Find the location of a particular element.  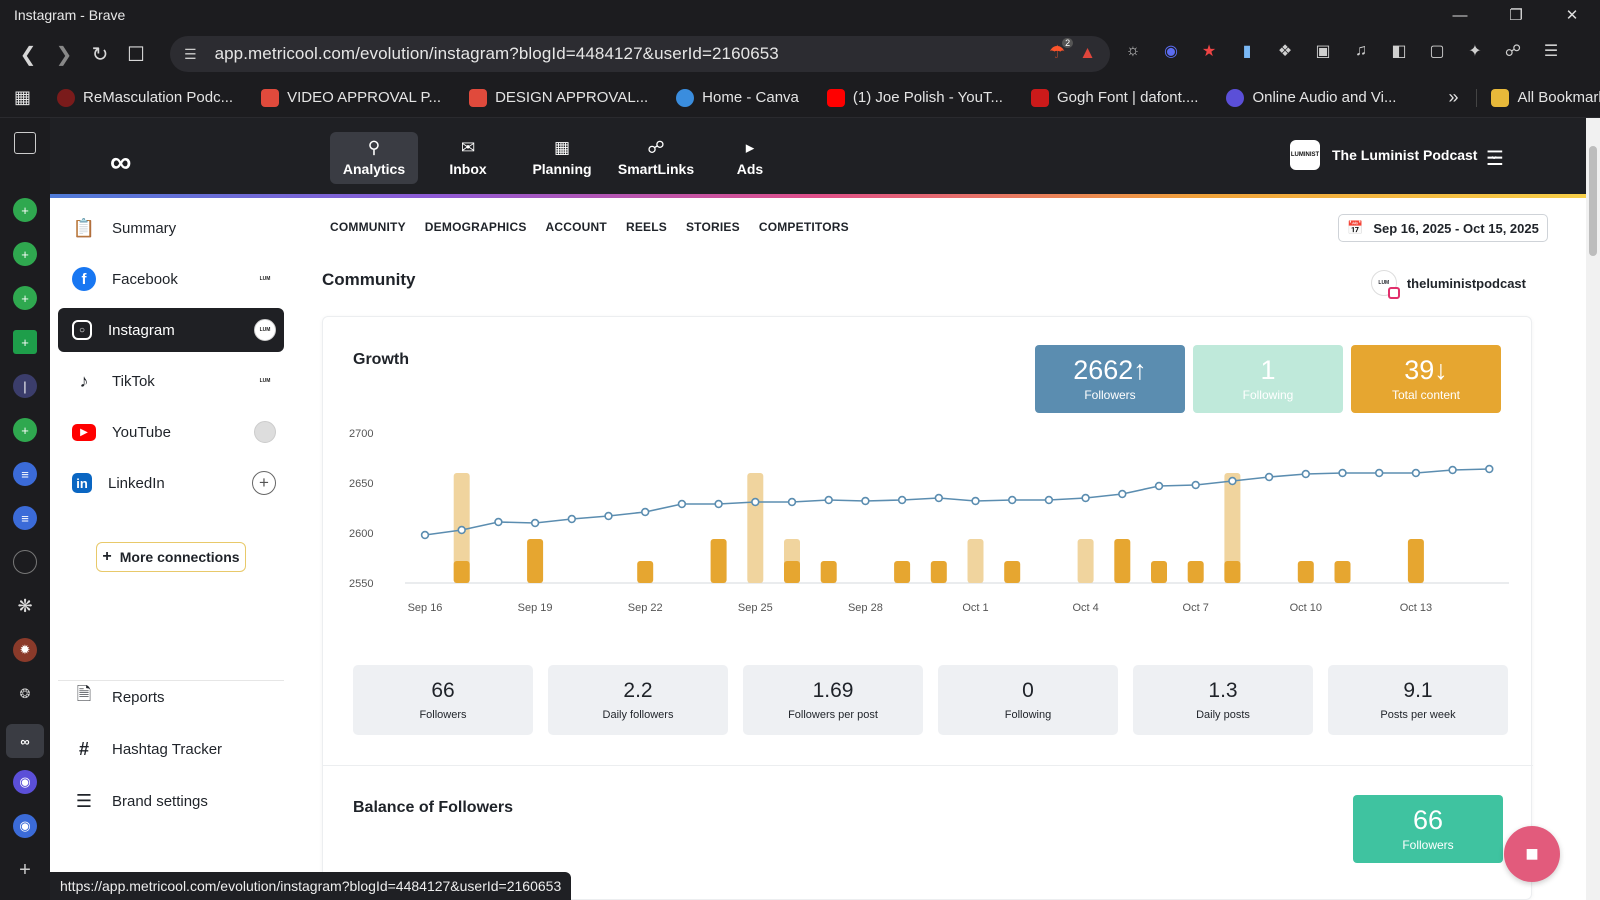

apps-grid-icon: ▦ is located at coordinates (23, 97).